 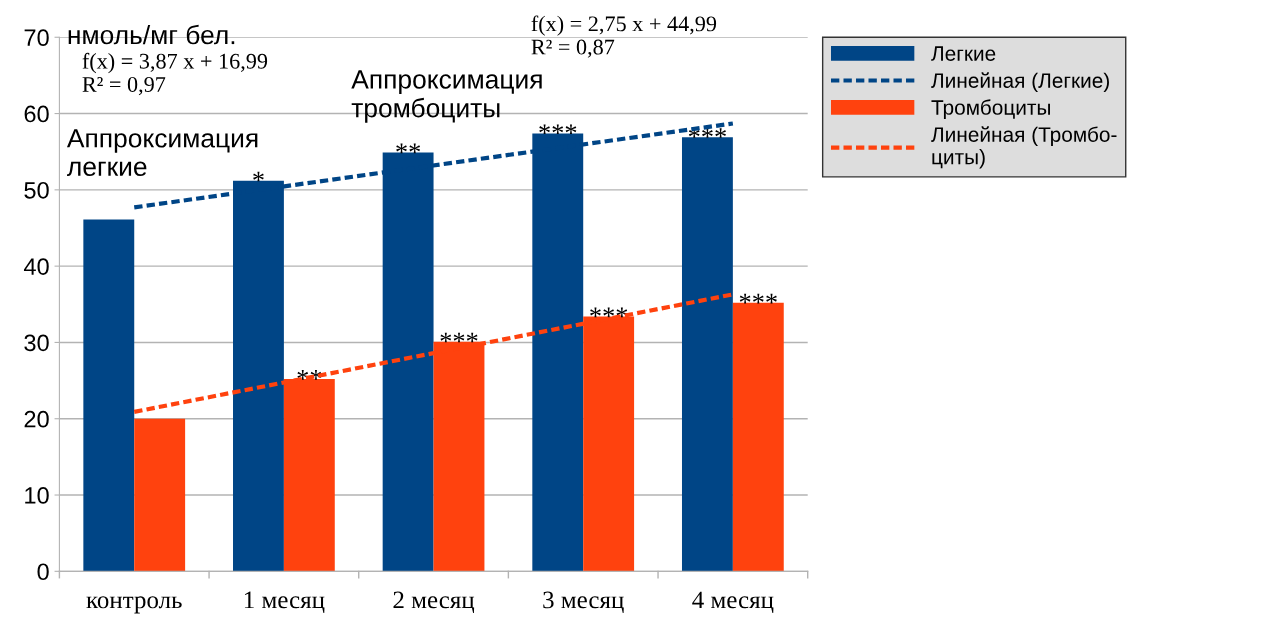 What do you see at coordinates (733, 602) in the screenshot?
I see `x-tick-label: 4 месяц` at bounding box center [733, 602].